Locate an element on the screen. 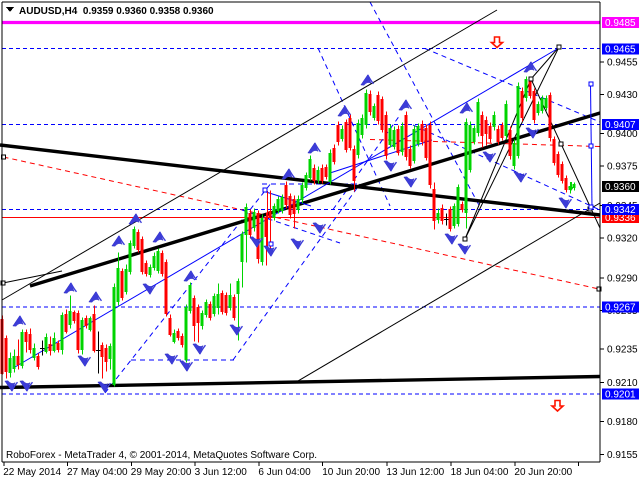 This screenshot has width=640, height=480. svg-text: 0.9465 is located at coordinates (620, 50).